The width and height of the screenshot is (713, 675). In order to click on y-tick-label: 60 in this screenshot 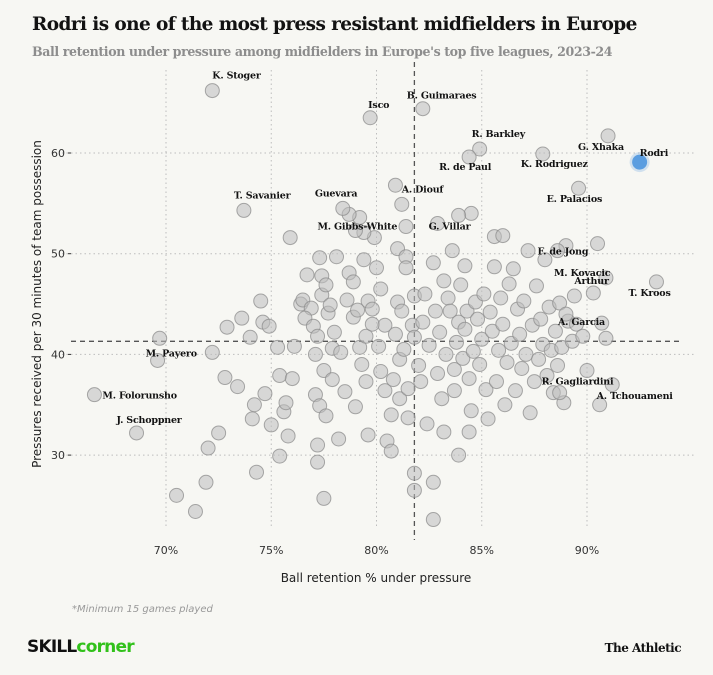, I will do `click(58, 153)`.